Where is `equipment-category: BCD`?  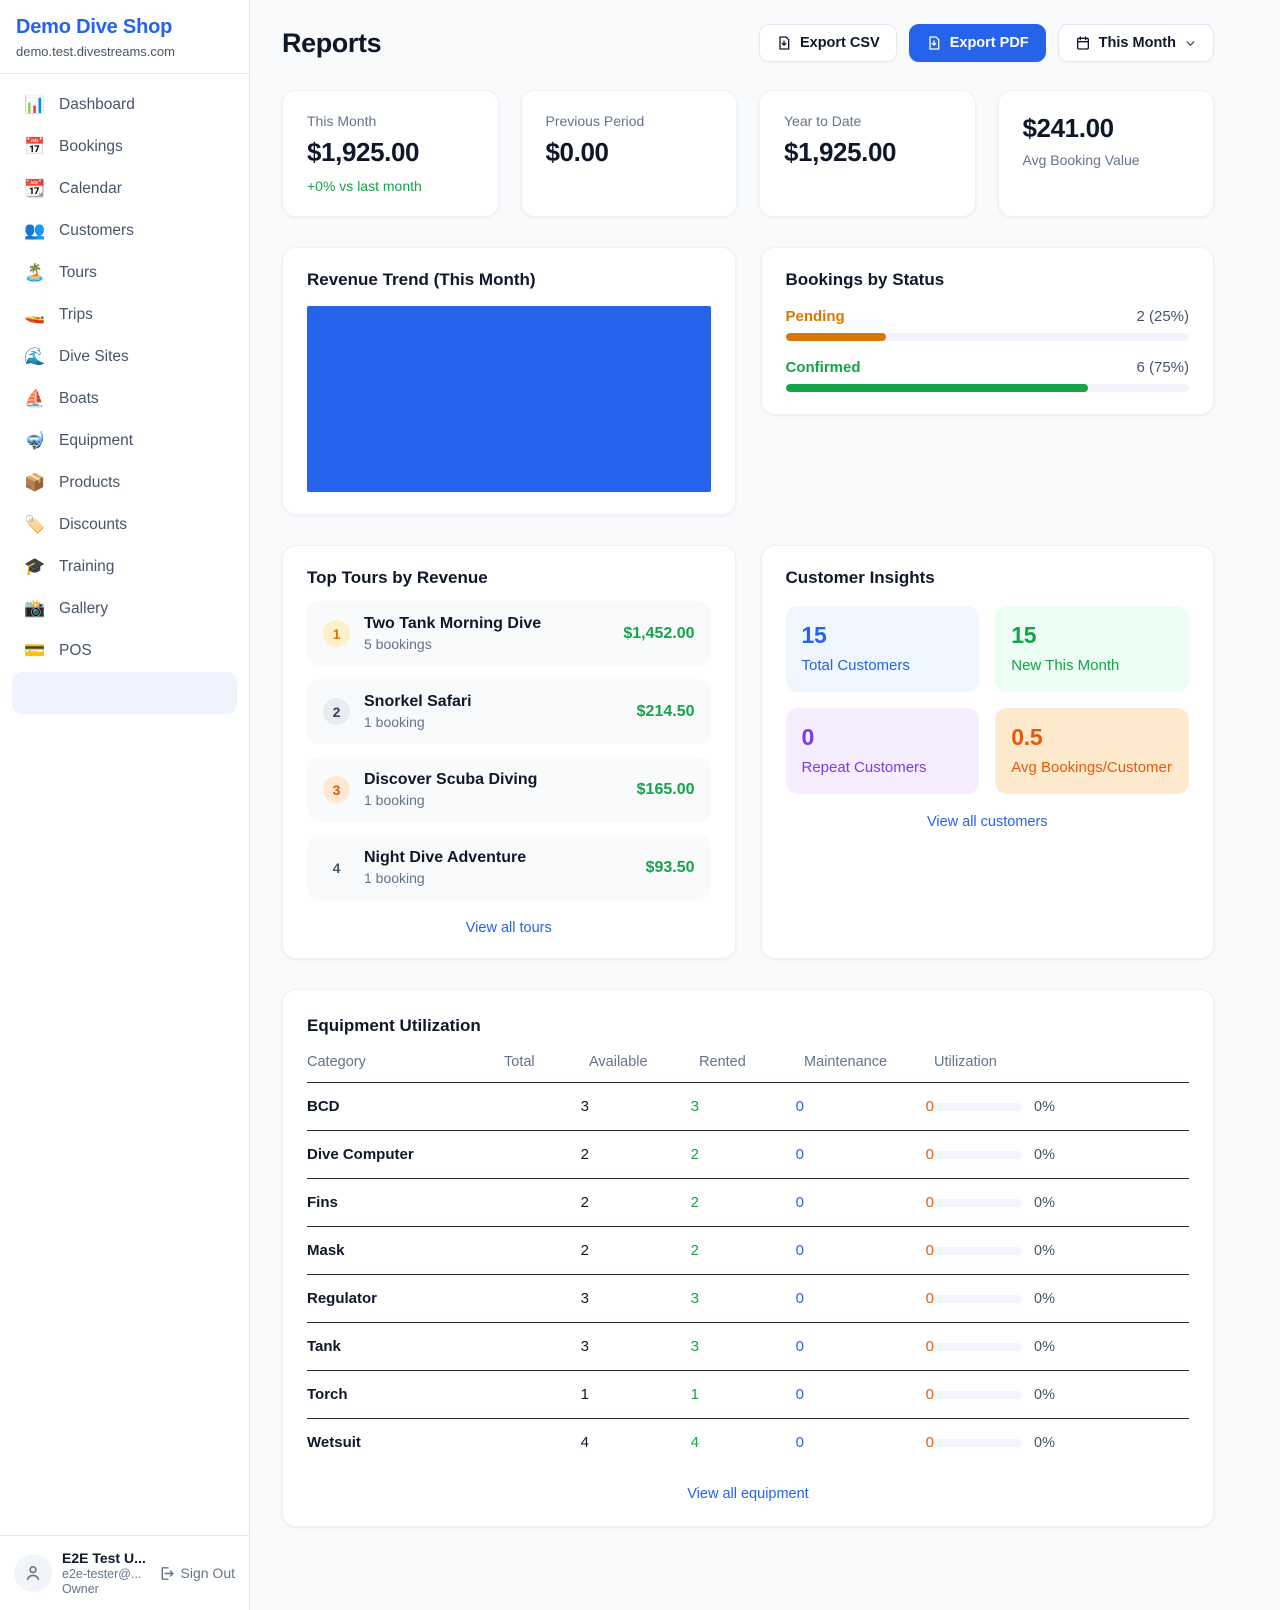
equipment-category: BCD is located at coordinates (405, 1106).